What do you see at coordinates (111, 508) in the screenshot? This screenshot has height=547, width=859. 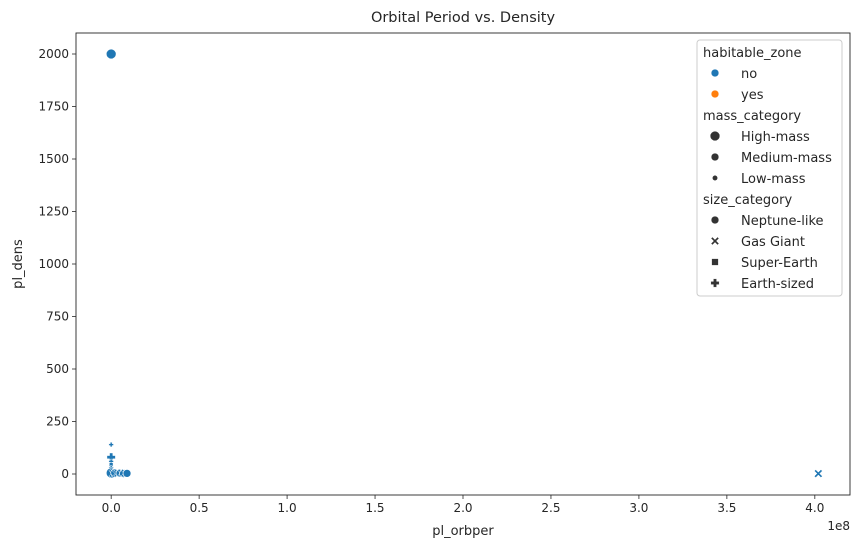 I see `x-tick-label: 0.0` at bounding box center [111, 508].